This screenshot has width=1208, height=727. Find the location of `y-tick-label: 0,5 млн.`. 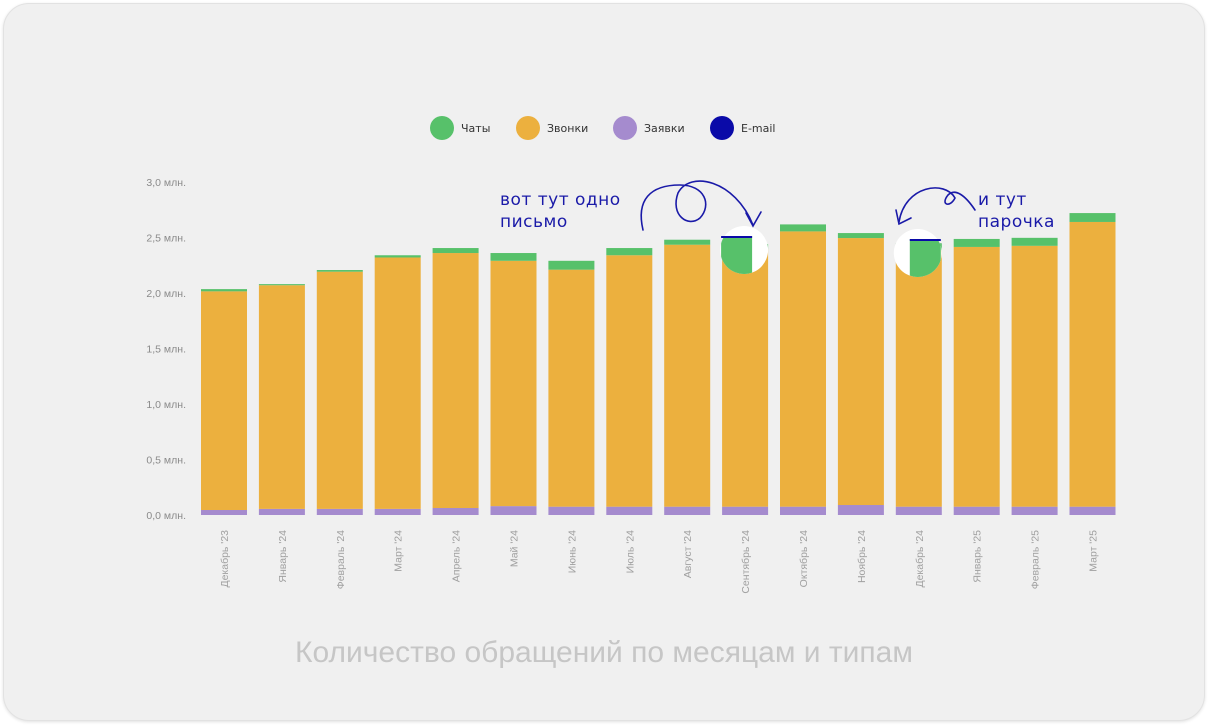

y-tick-label: 0,5 млн. is located at coordinates (166, 461).